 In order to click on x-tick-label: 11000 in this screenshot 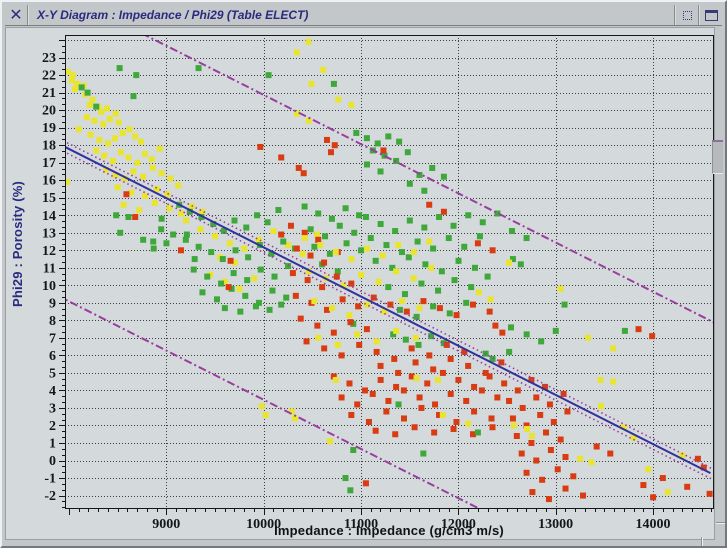, I will do `click(361, 524)`.